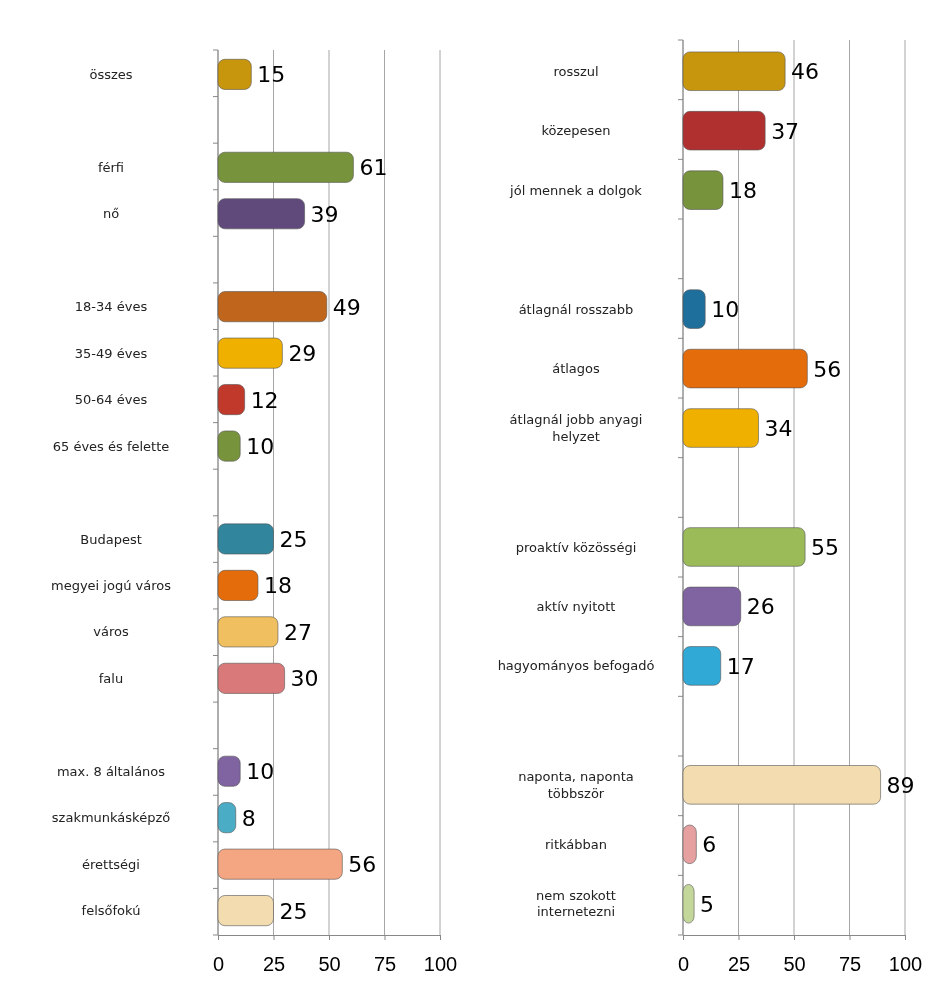  What do you see at coordinates (111, 632) in the screenshot?
I see `y-tick-label: város` at bounding box center [111, 632].